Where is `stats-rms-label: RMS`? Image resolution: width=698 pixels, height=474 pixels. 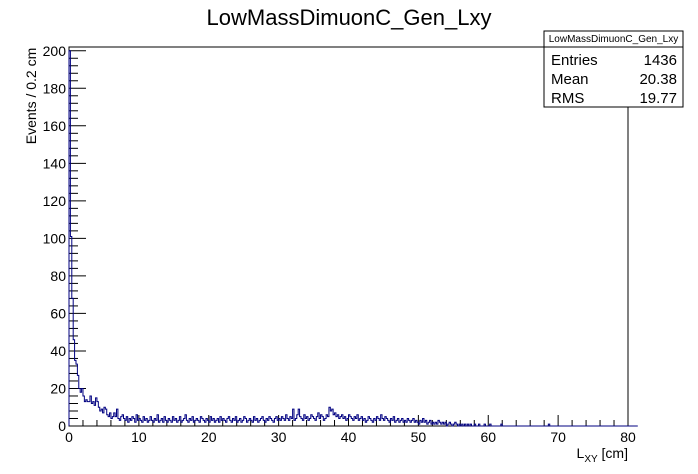
stats-rms-label: RMS is located at coordinates (567, 98).